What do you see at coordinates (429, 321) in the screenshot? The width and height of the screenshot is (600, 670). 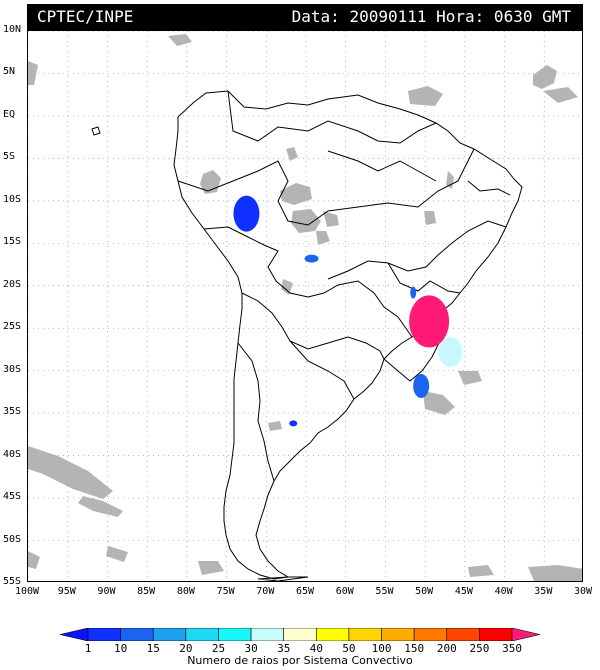 I see `storm-sao-paulo-complex` at bounding box center [429, 321].